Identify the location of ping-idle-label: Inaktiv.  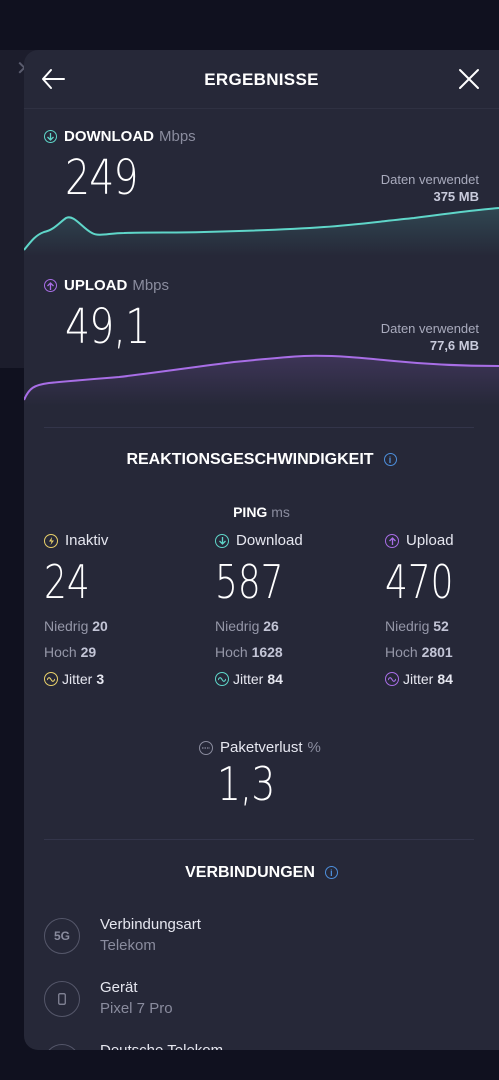
(87, 540).